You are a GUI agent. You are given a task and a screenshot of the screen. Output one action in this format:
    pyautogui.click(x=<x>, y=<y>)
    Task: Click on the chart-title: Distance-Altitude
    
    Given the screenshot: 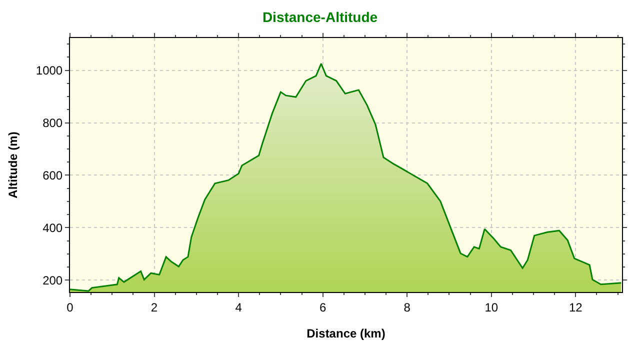 What is the action you would take?
    pyautogui.click(x=320, y=17)
    